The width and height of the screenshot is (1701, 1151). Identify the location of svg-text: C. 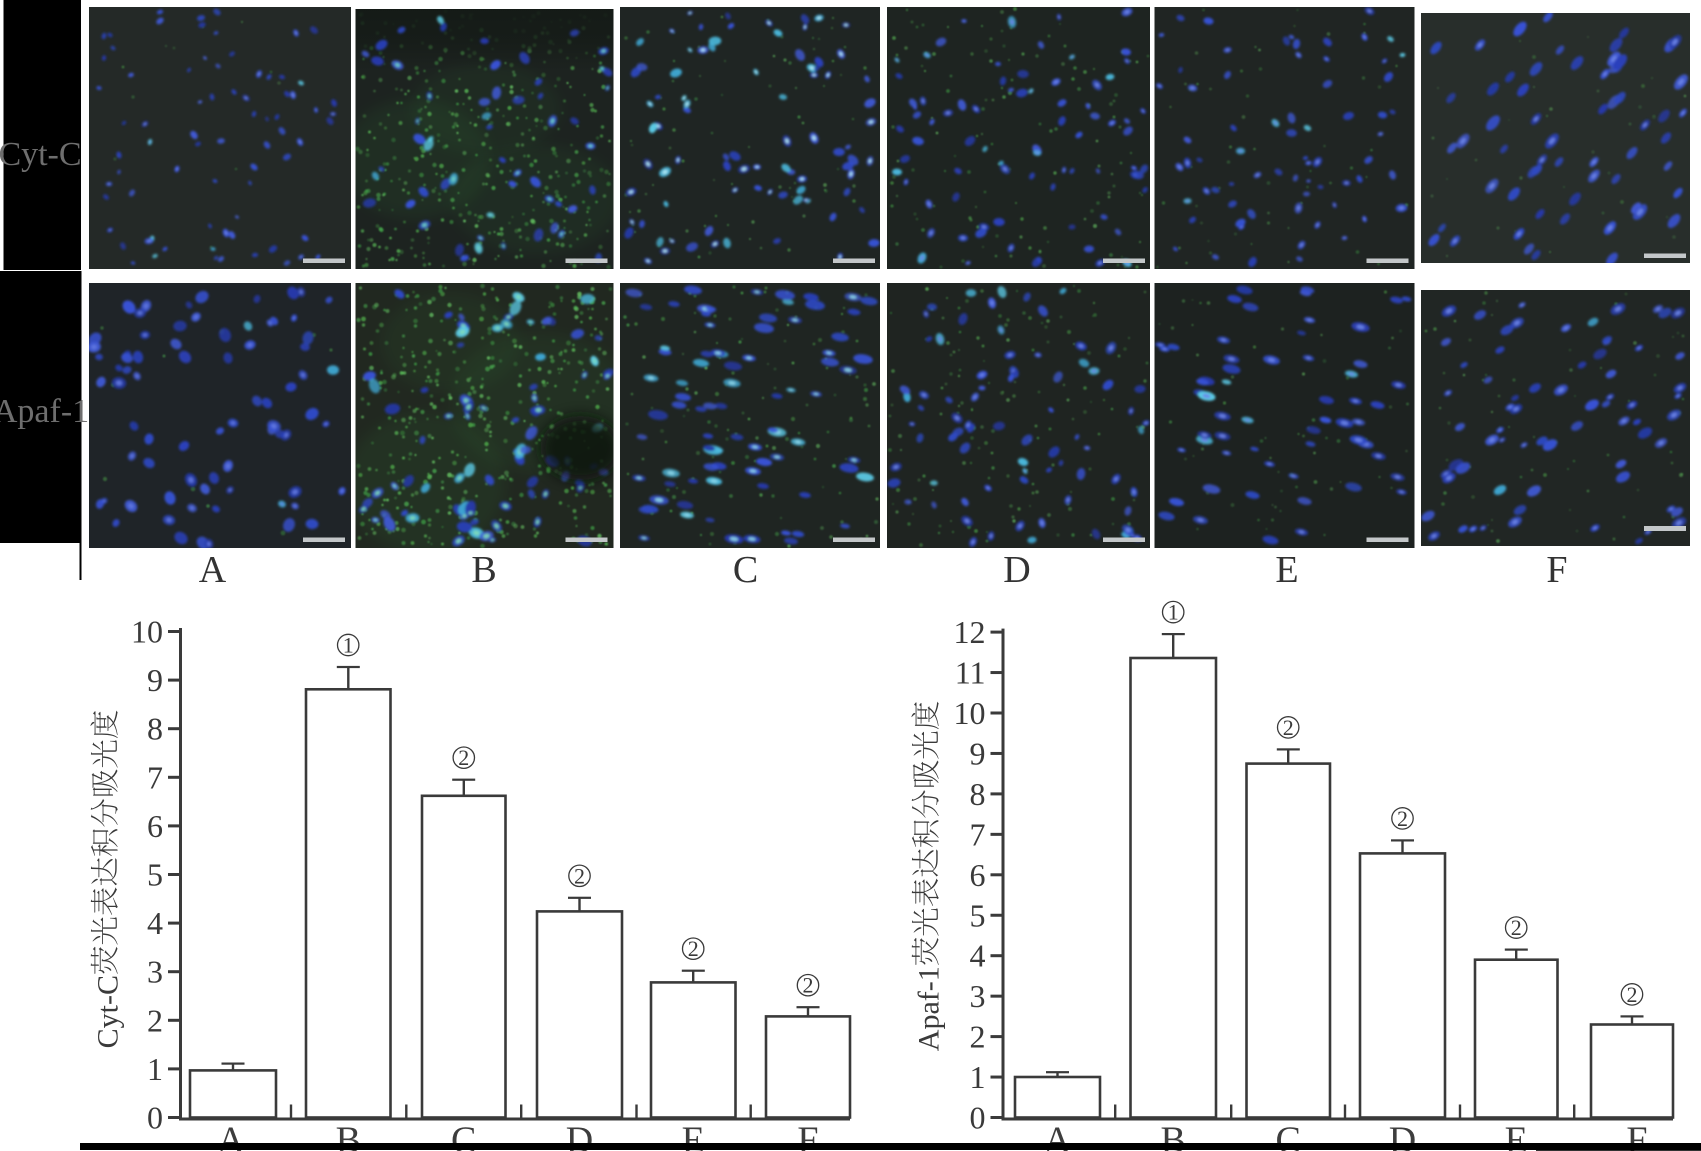
(745, 570).